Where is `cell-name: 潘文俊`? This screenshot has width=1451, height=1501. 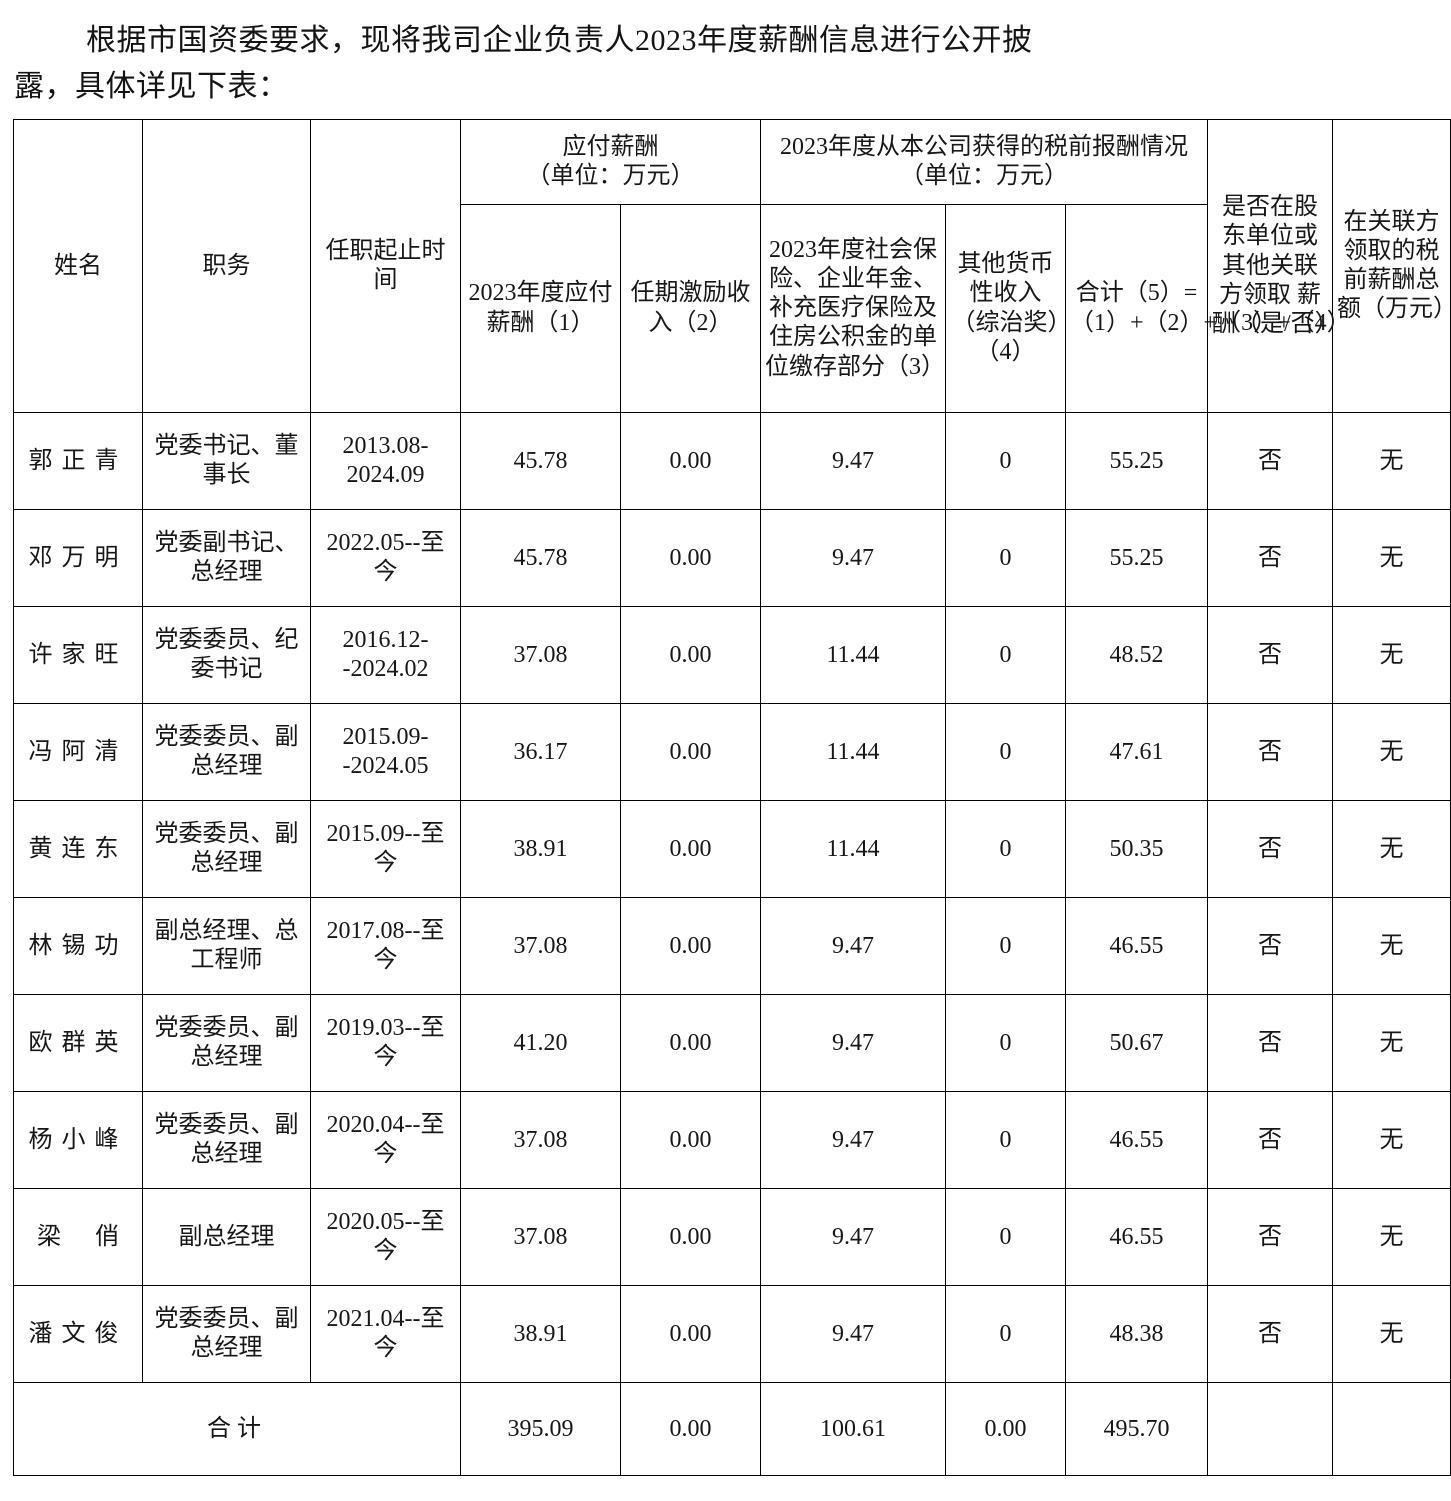
cell-name: 潘文俊 is located at coordinates (78, 1334).